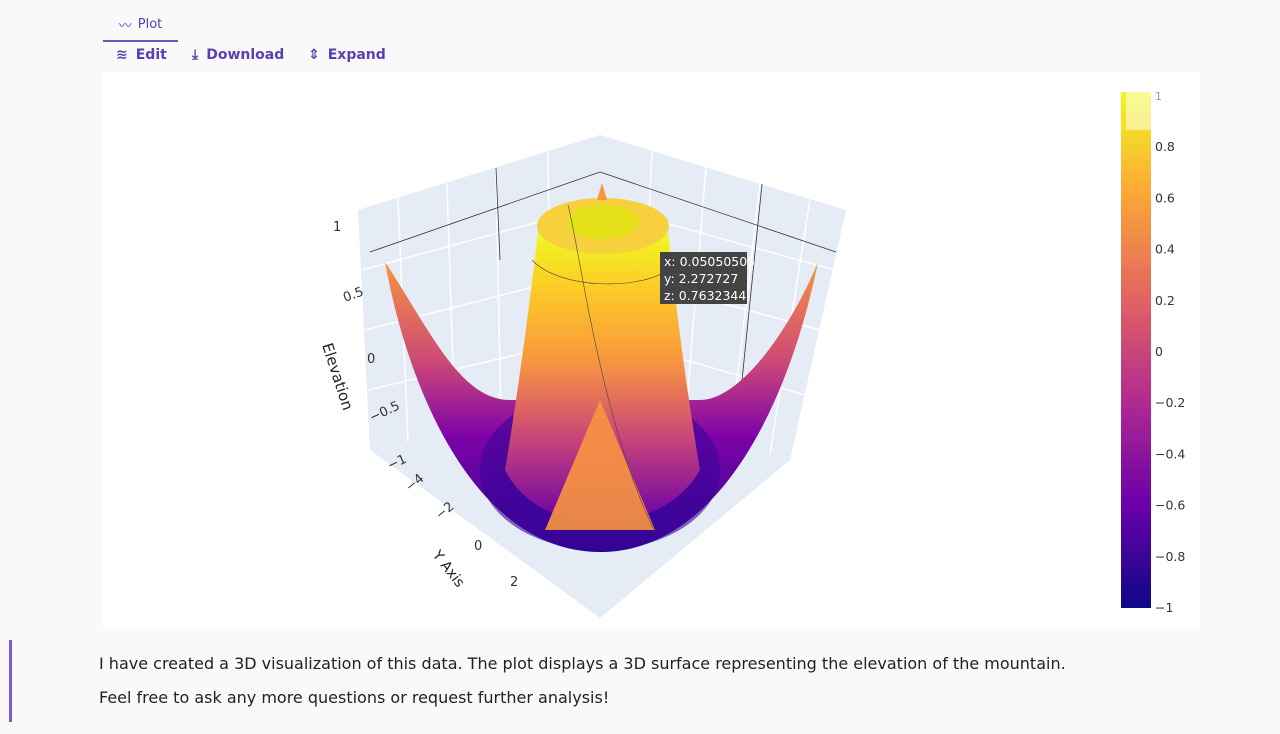 The width and height of the screenshot is (1280, 734). I want to click on tick-label: 1, so click(337, 227).